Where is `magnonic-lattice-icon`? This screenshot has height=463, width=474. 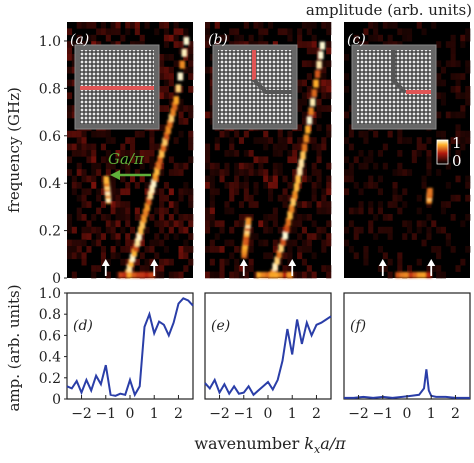 magnonic-lattice-icon is located at coordinates (394, 87).